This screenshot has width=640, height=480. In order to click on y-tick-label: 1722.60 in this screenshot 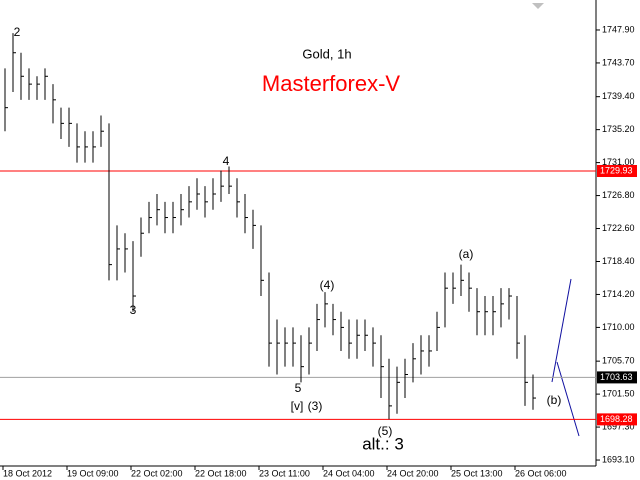, I will do `click(618, 228)`.